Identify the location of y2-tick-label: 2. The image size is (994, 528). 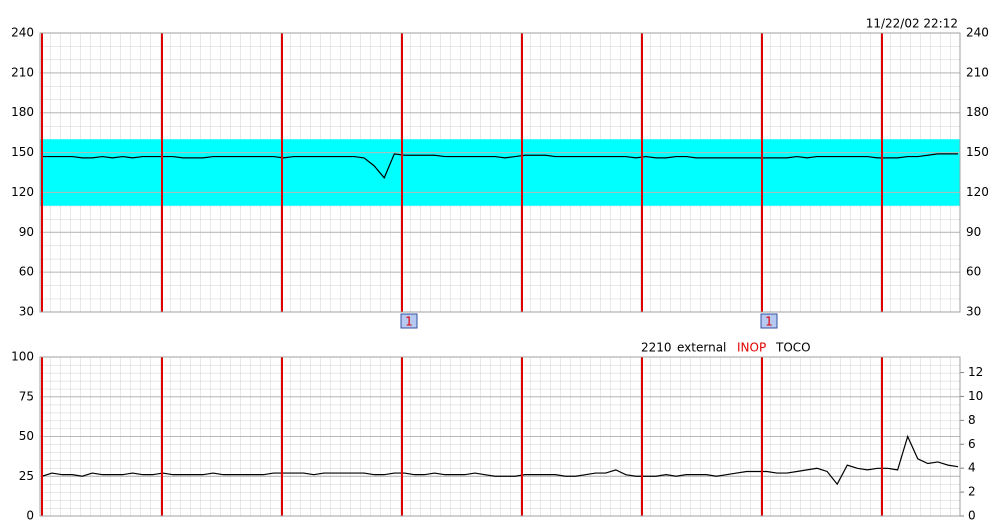
(972, 492).